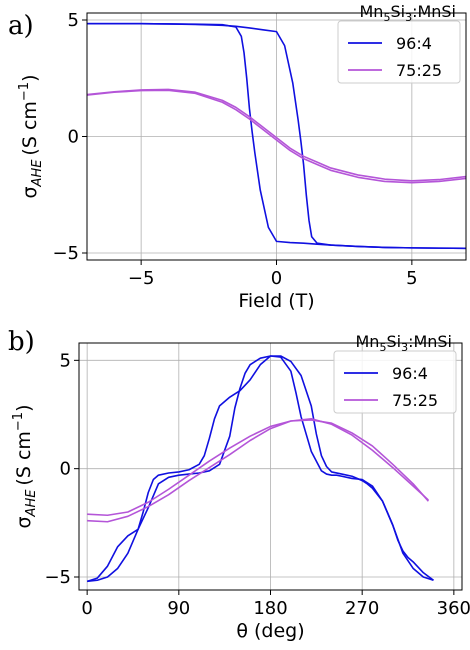  Describe the element at coordinates (21, 342) in the screenshot. I see `panel-label: b)` at that location.